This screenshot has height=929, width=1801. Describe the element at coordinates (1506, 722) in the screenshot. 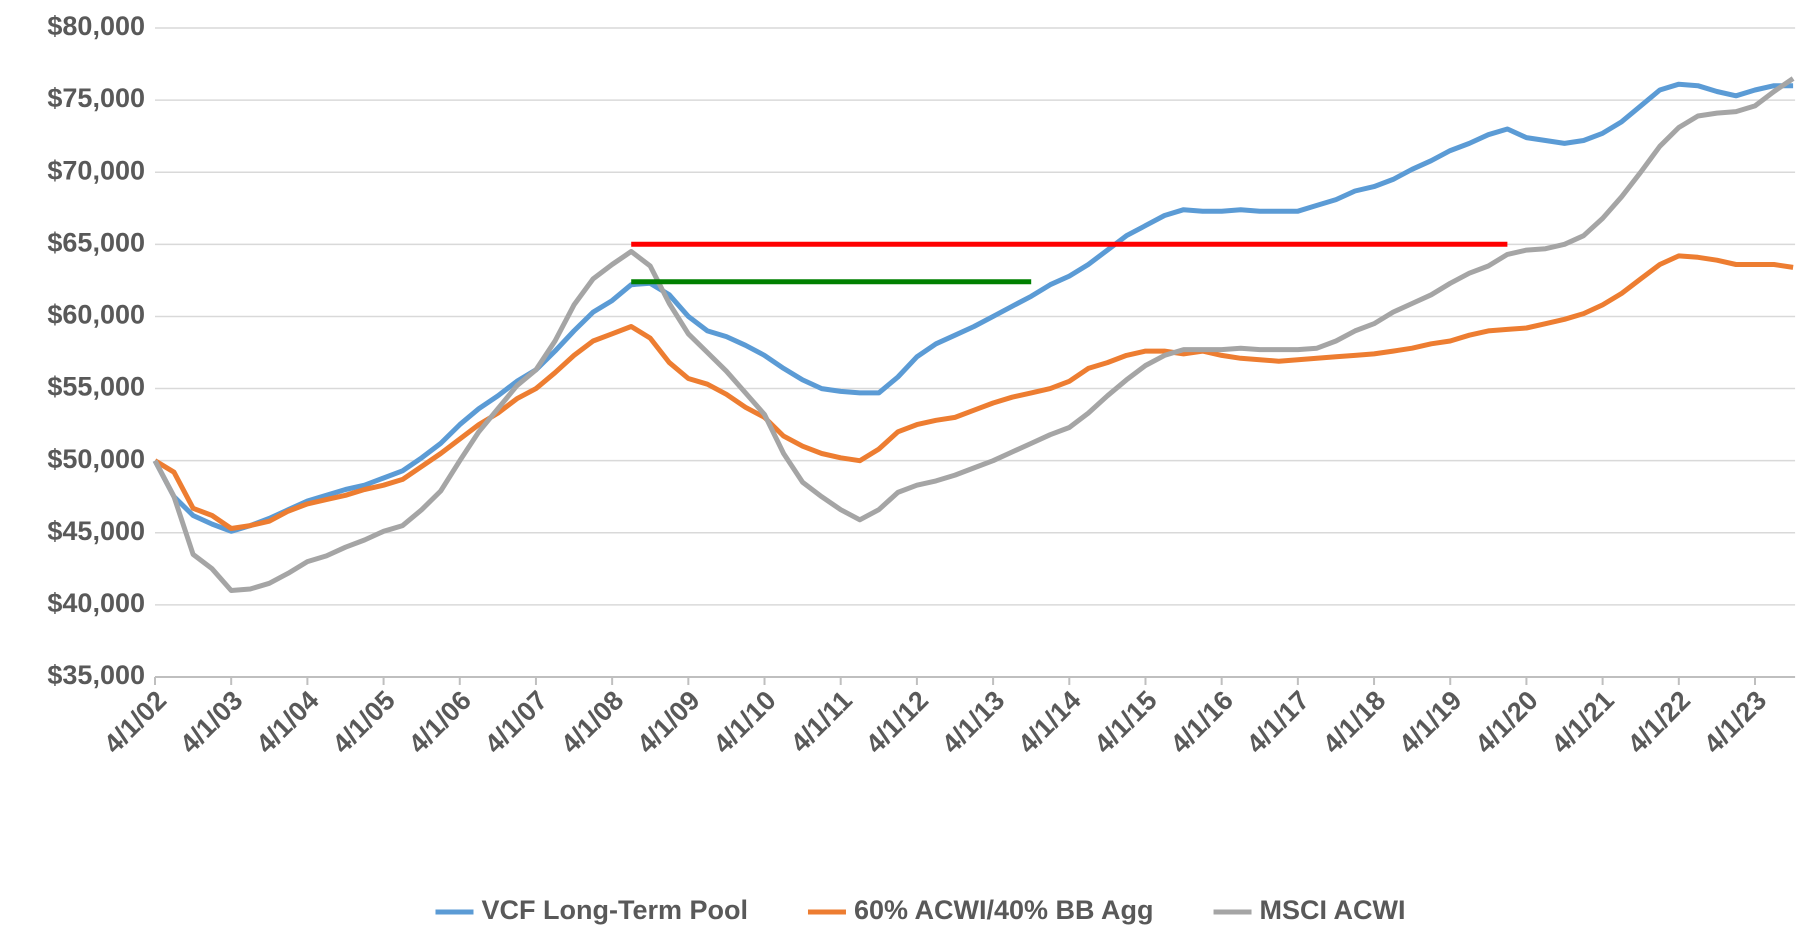

I see `x-tick-label: 4/1/20` at that location.